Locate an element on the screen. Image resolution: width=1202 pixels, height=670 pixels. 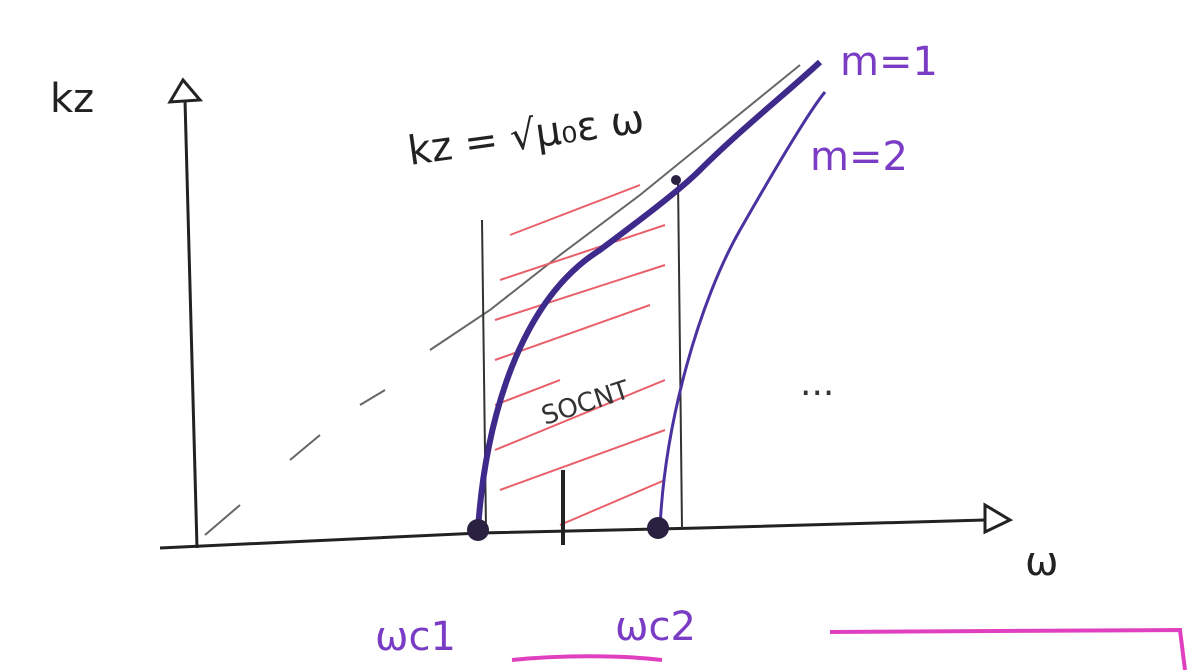
mode-label: m=1 is located at coordinates (889, 62).